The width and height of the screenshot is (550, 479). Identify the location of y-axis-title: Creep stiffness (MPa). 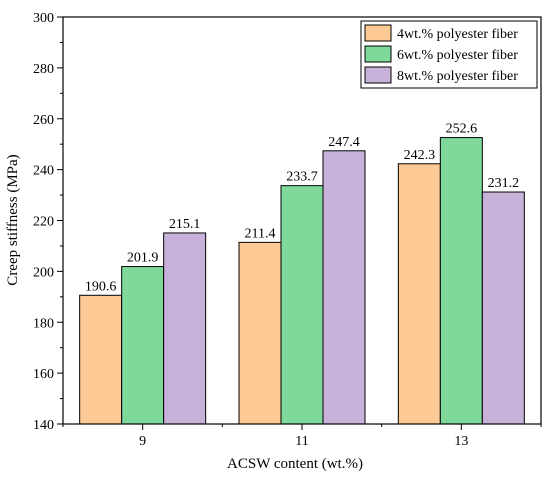
(13, 219).